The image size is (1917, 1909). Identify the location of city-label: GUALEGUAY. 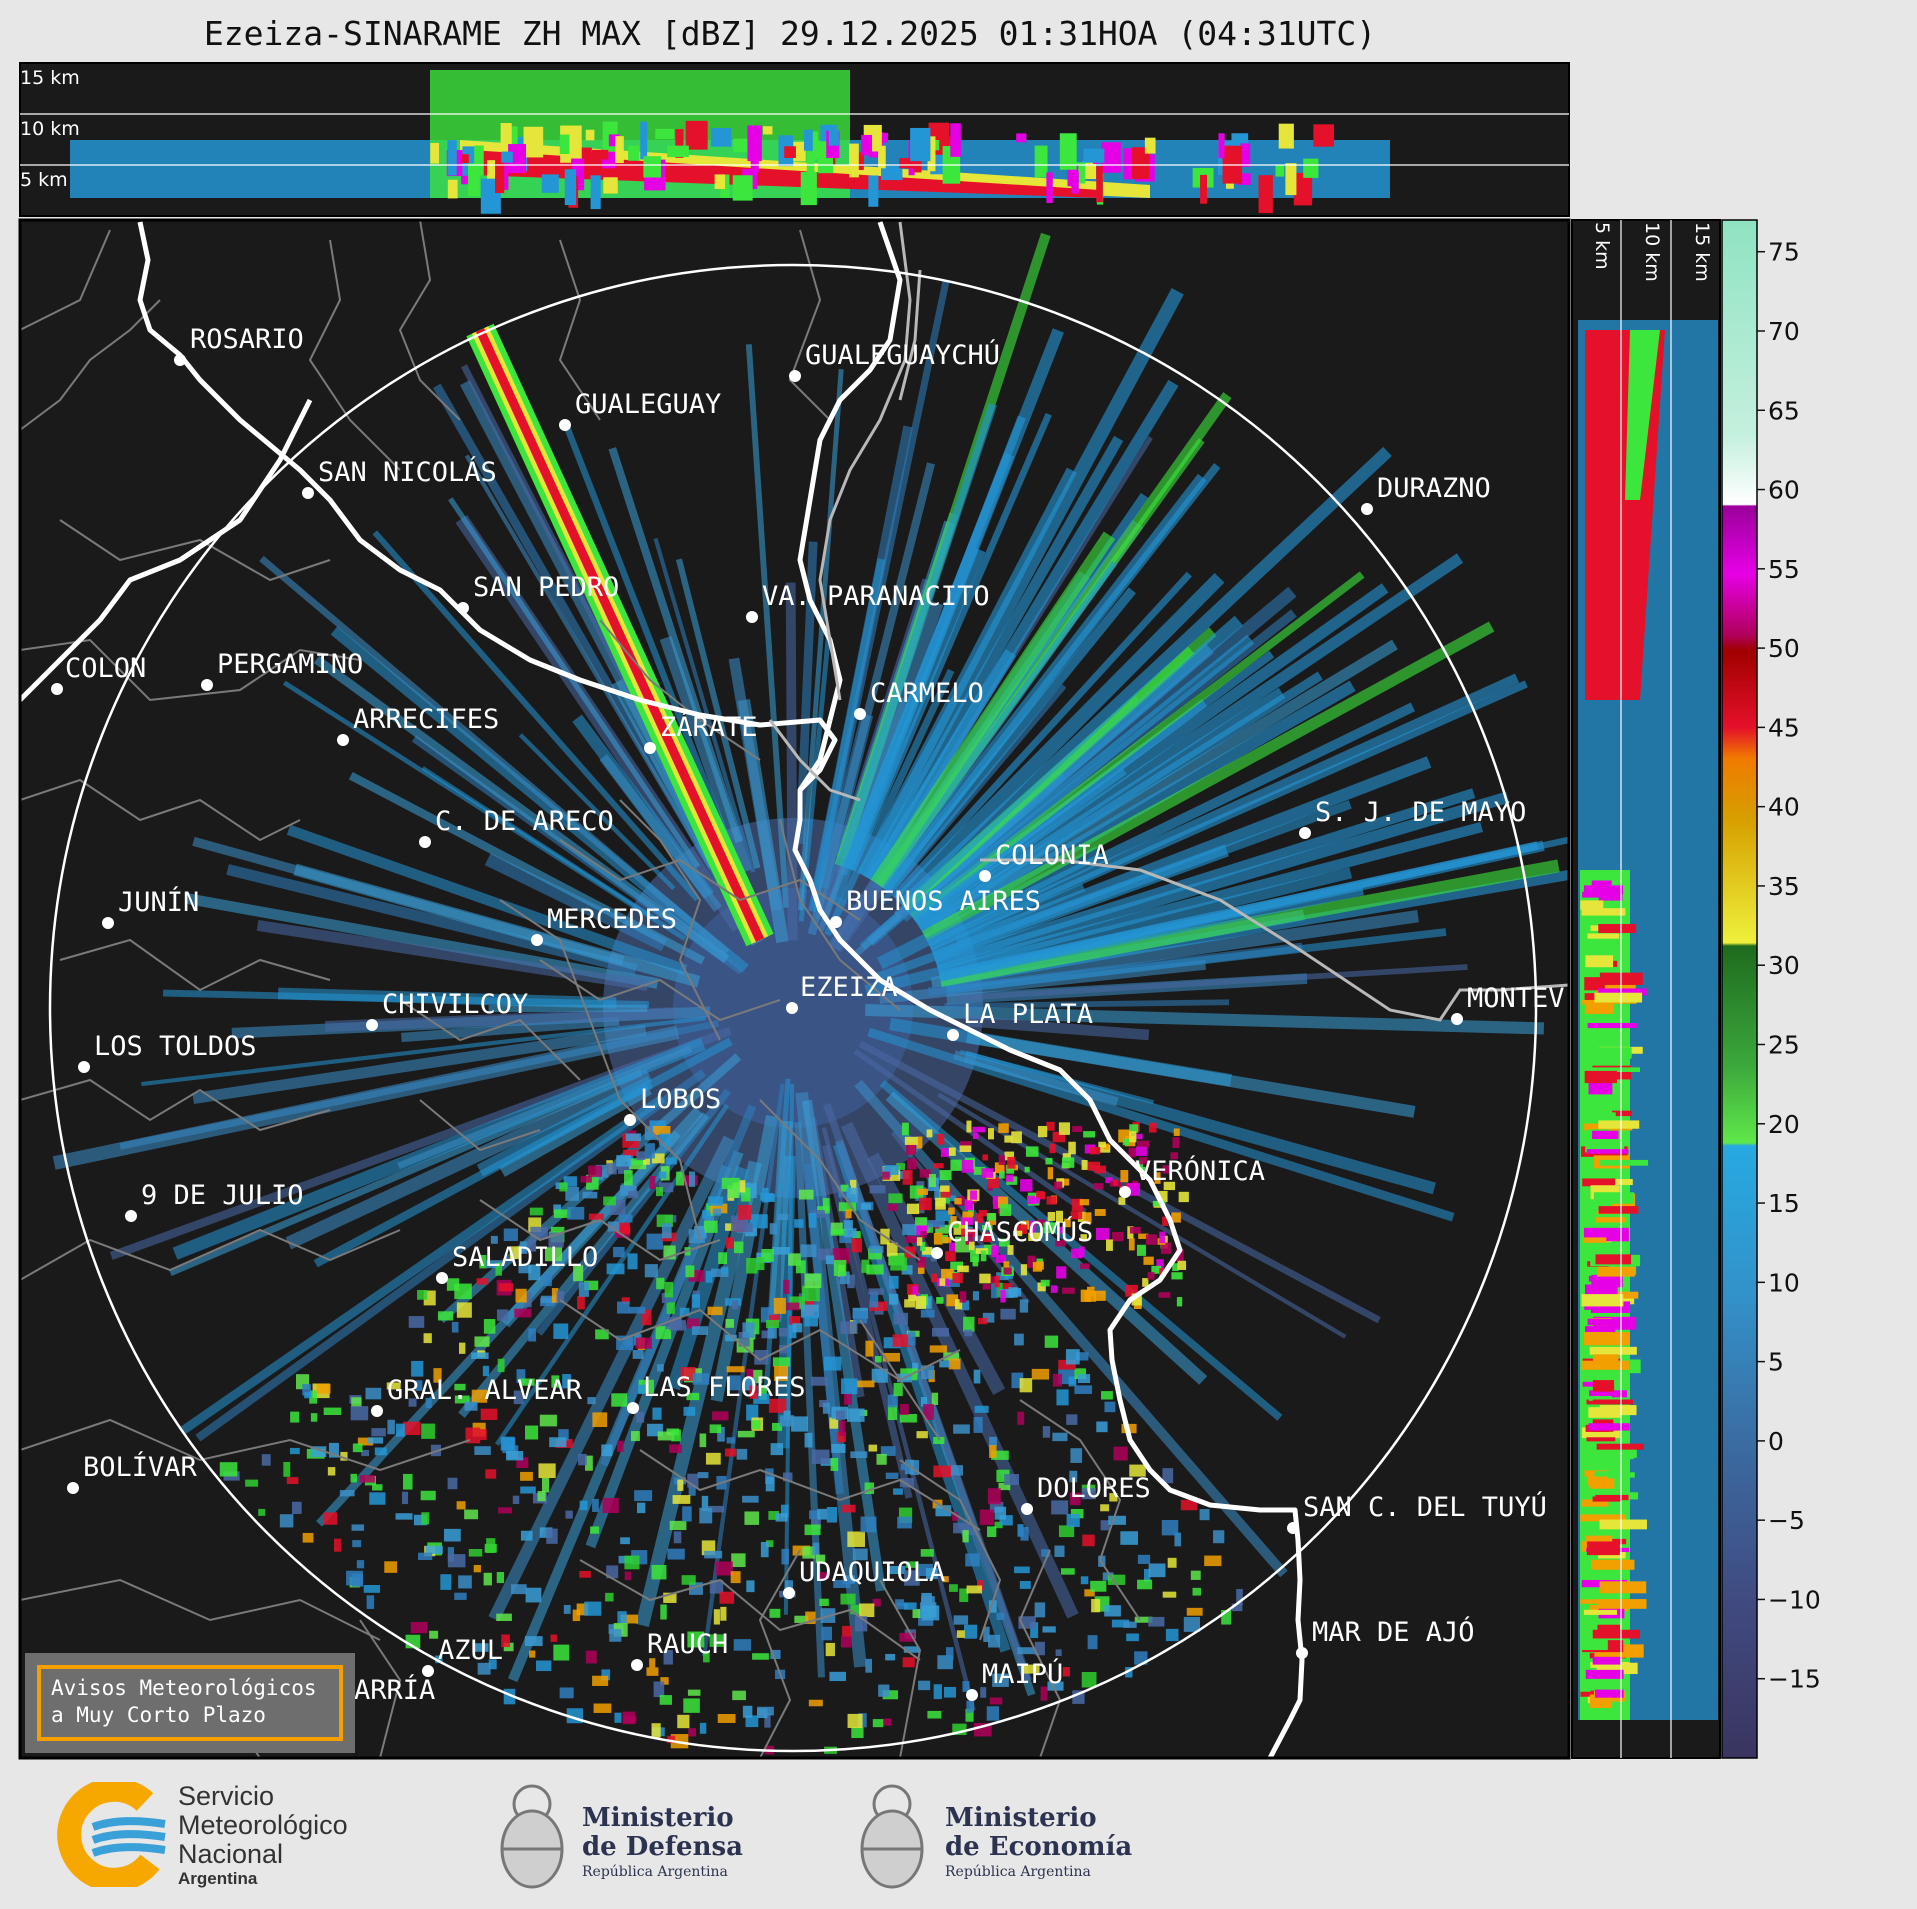
(648, 404).